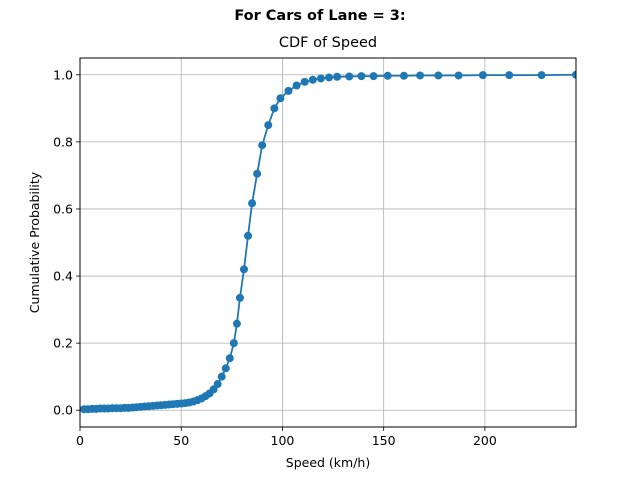 The height and width of the screenshot is (480, 640). Describe the element at coordinates (80, 440) in the screenshot. I see `x-tick-label: 0` at that location.